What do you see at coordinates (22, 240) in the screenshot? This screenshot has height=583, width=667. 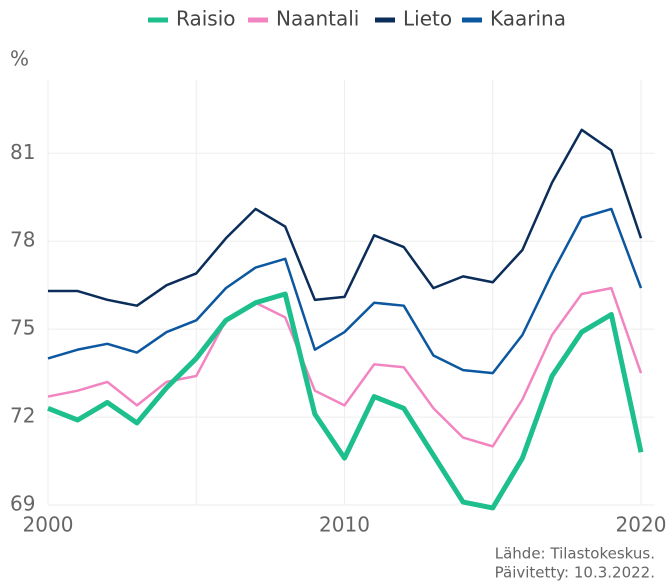 I see `y-tick-label: 78` at bounding box center [22, 240].